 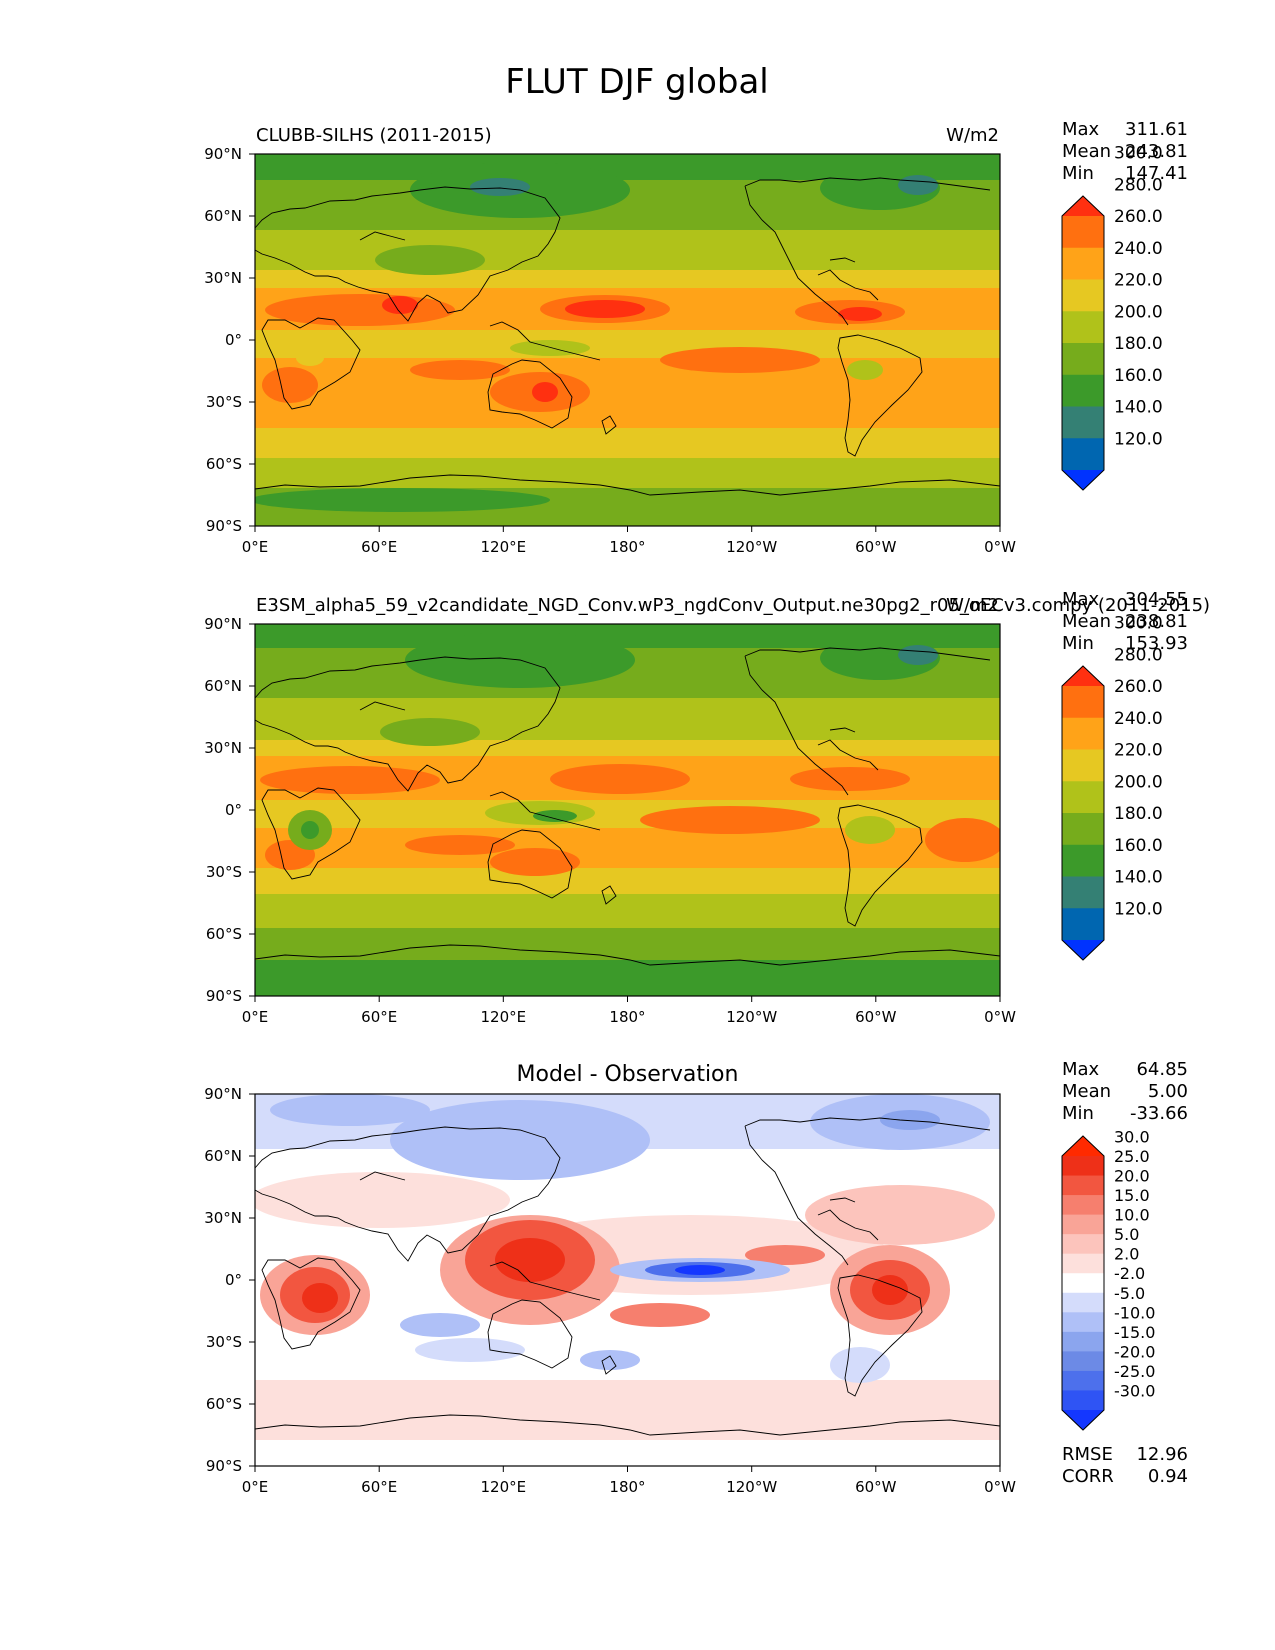 I want to click on colorbar-tick-label: 280.0, so click(x=1138, y=185).